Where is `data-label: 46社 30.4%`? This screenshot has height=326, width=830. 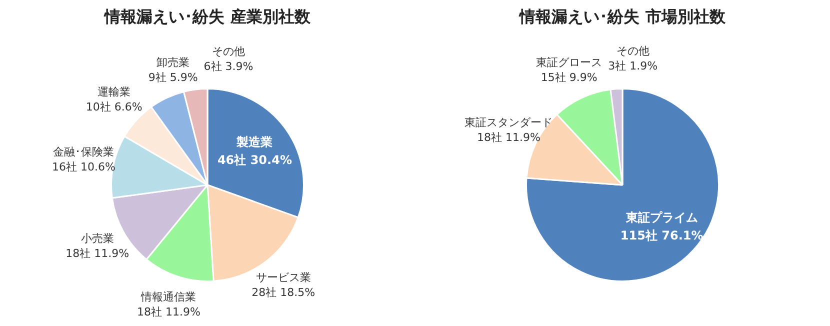 data-label: 46社 30.4% is located at coordinates (254, 159).